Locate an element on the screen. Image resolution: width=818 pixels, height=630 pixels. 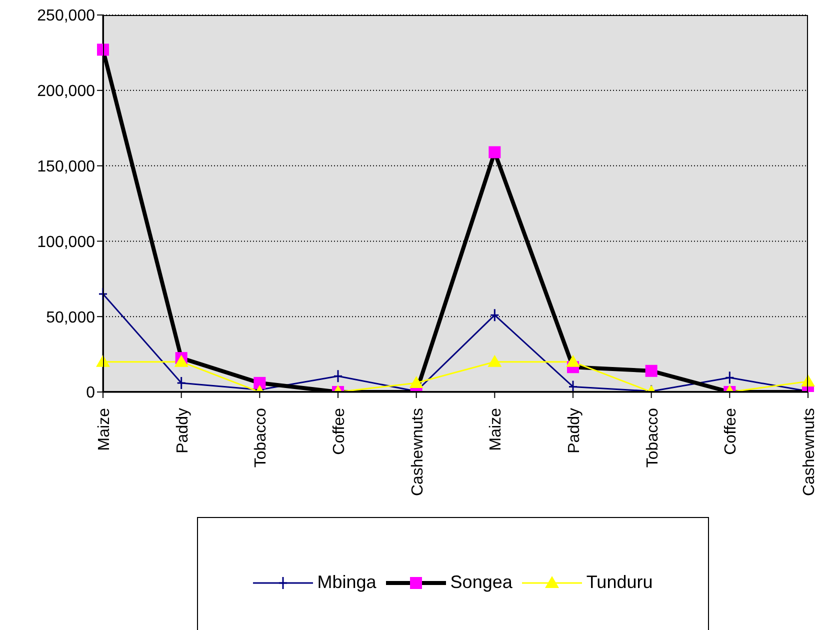
legend-label: Tunduru is located at coordinates (619, 582).